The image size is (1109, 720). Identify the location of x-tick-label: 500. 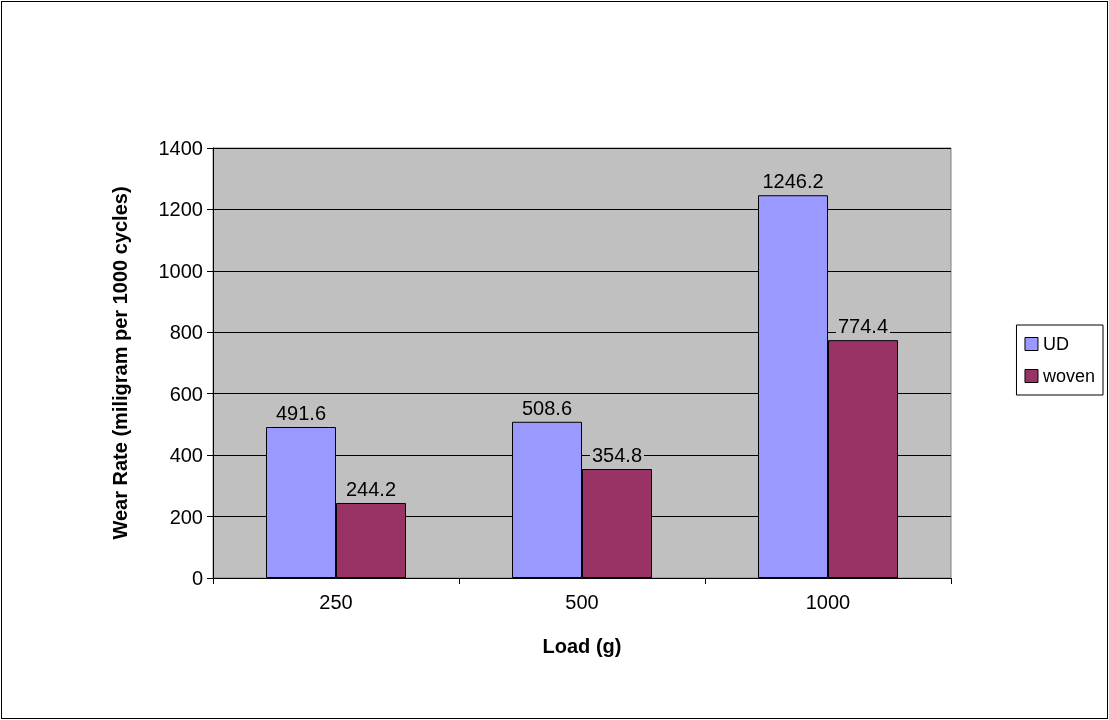
(582, 602).